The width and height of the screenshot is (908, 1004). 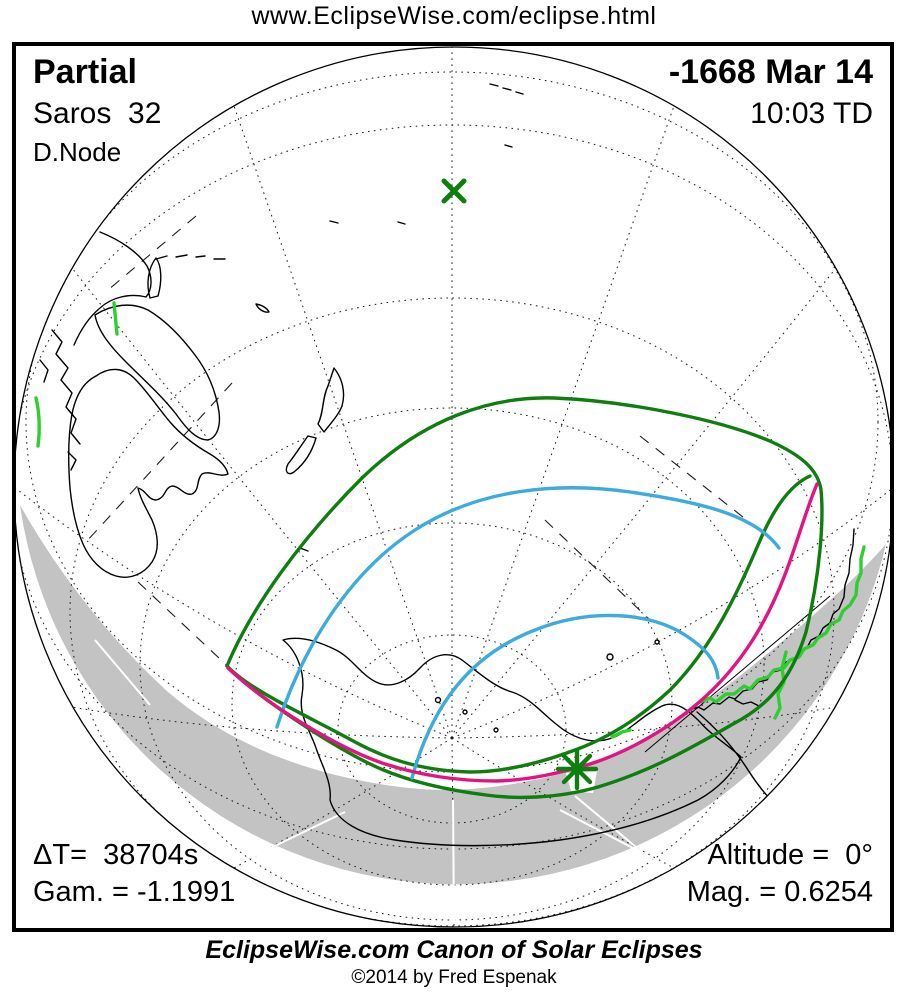 What do you see at coordinates (134, 892) in the screenshot?
I see `gamma-value: Gam. = -1.1991` at bounding box center [134, 892].